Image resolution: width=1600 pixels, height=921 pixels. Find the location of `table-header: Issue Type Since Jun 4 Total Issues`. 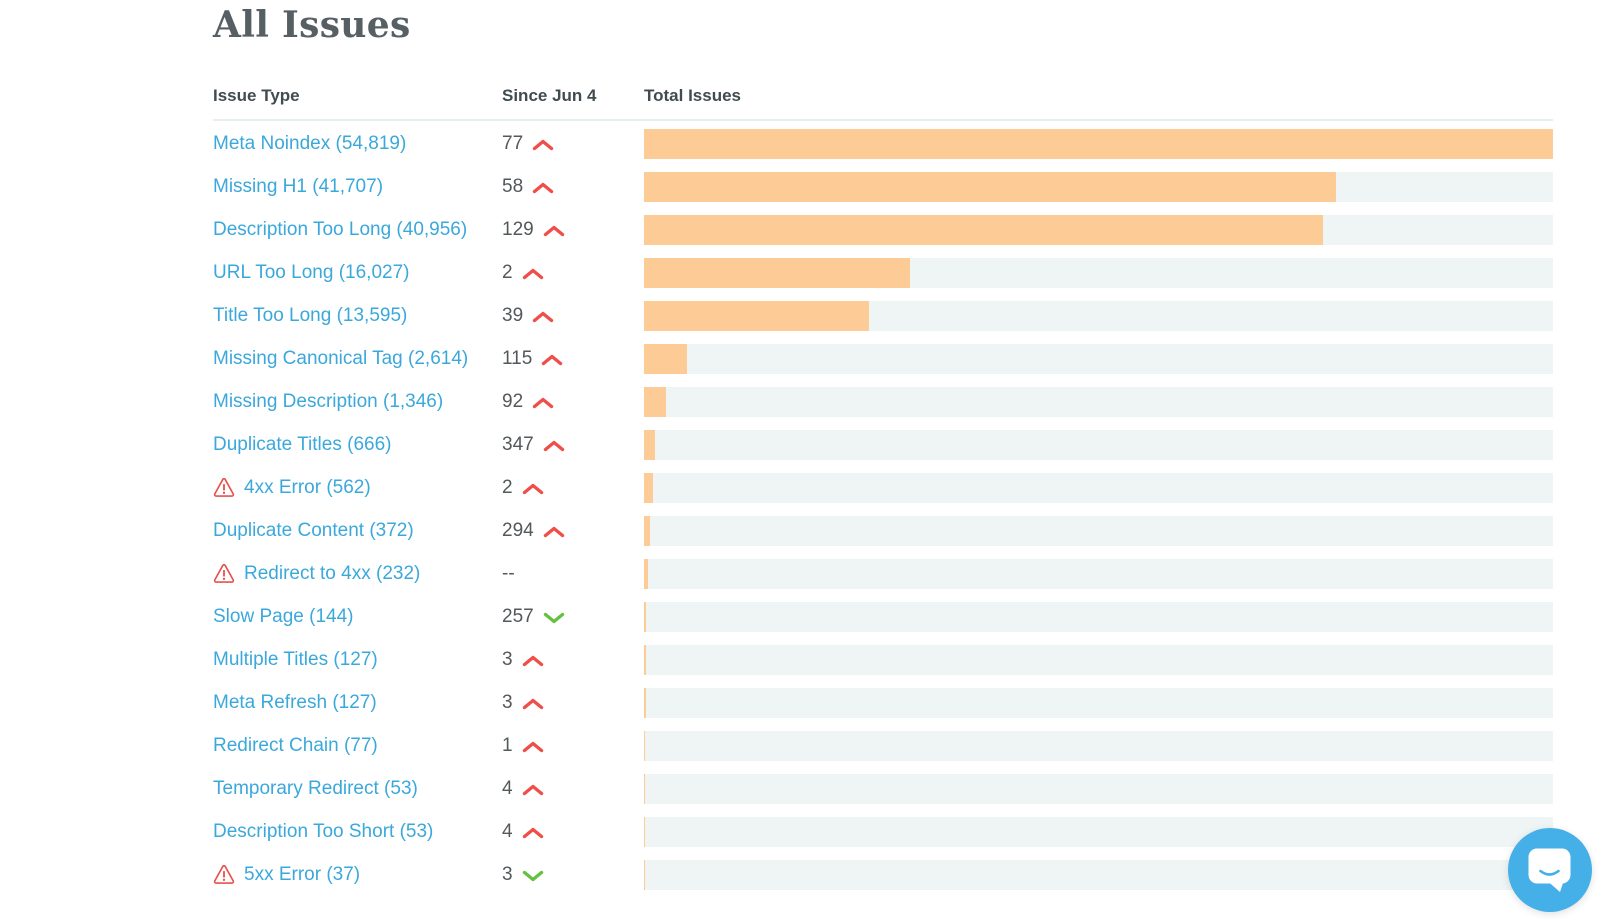

table-header: Issue Type Since Jun 4 Total Issues is located at coordinates (883, 103).